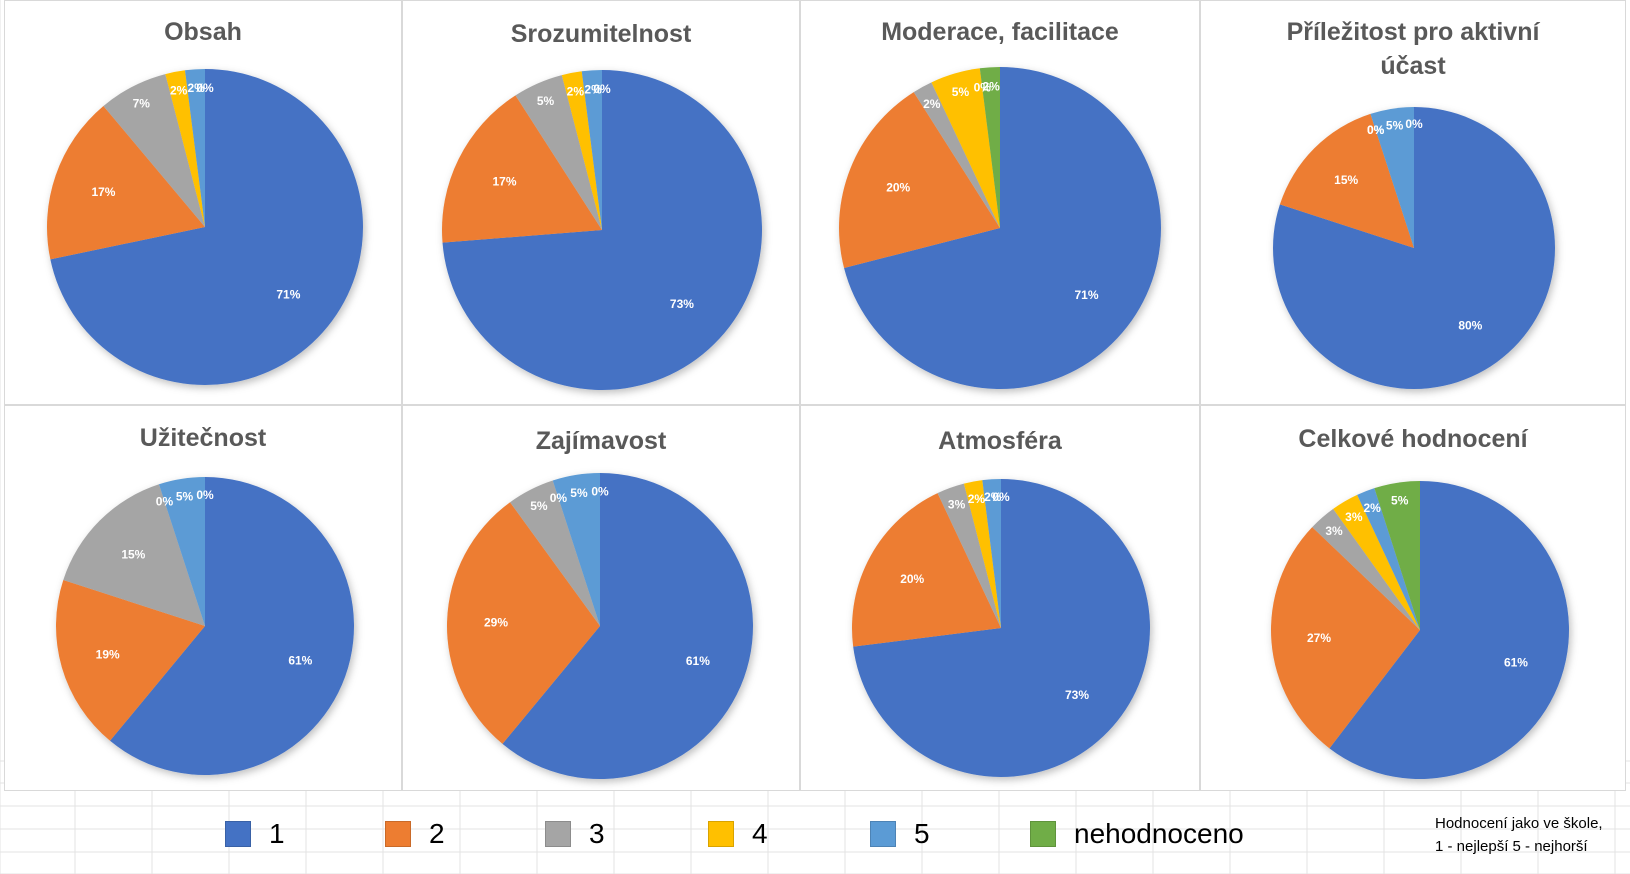 The image size is (1630, 874). What do you see at coordinates (601, 34) in the screenshot?
I see `chart-title: Srozumitelnost` at bounding box center [601, 34].